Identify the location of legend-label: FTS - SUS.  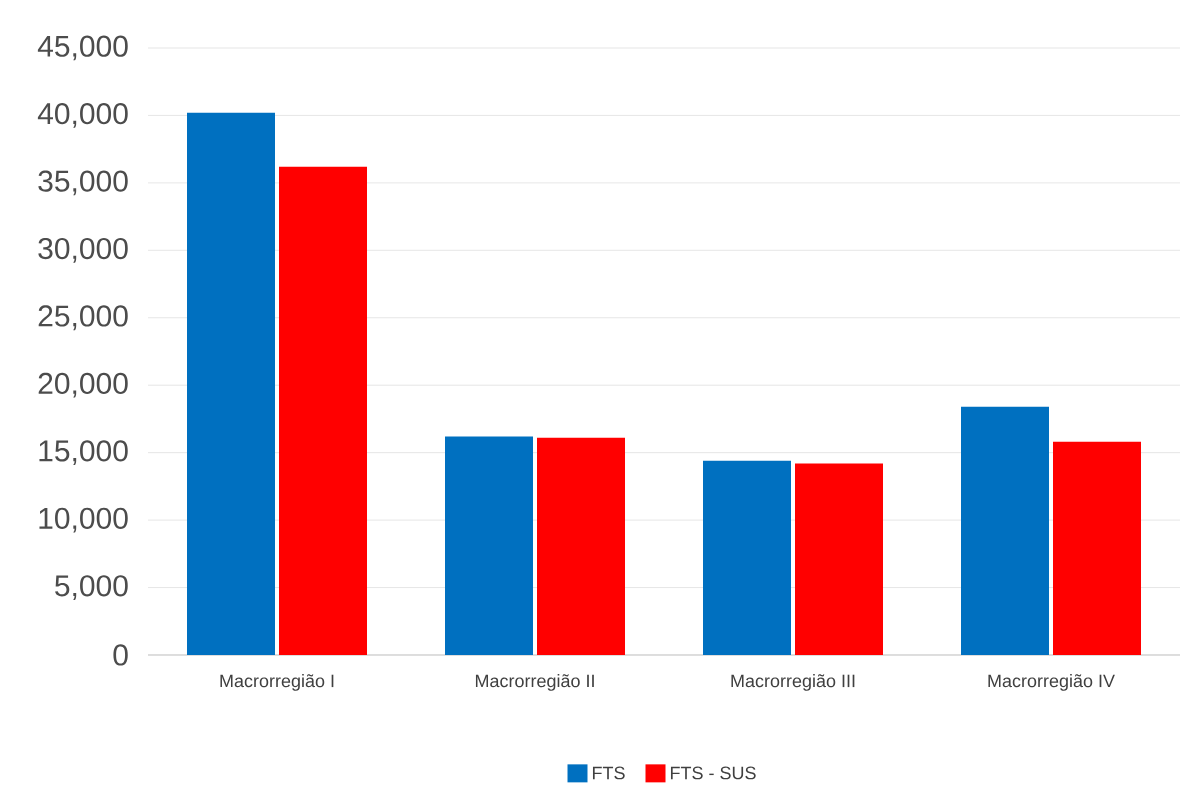
(713, 773).